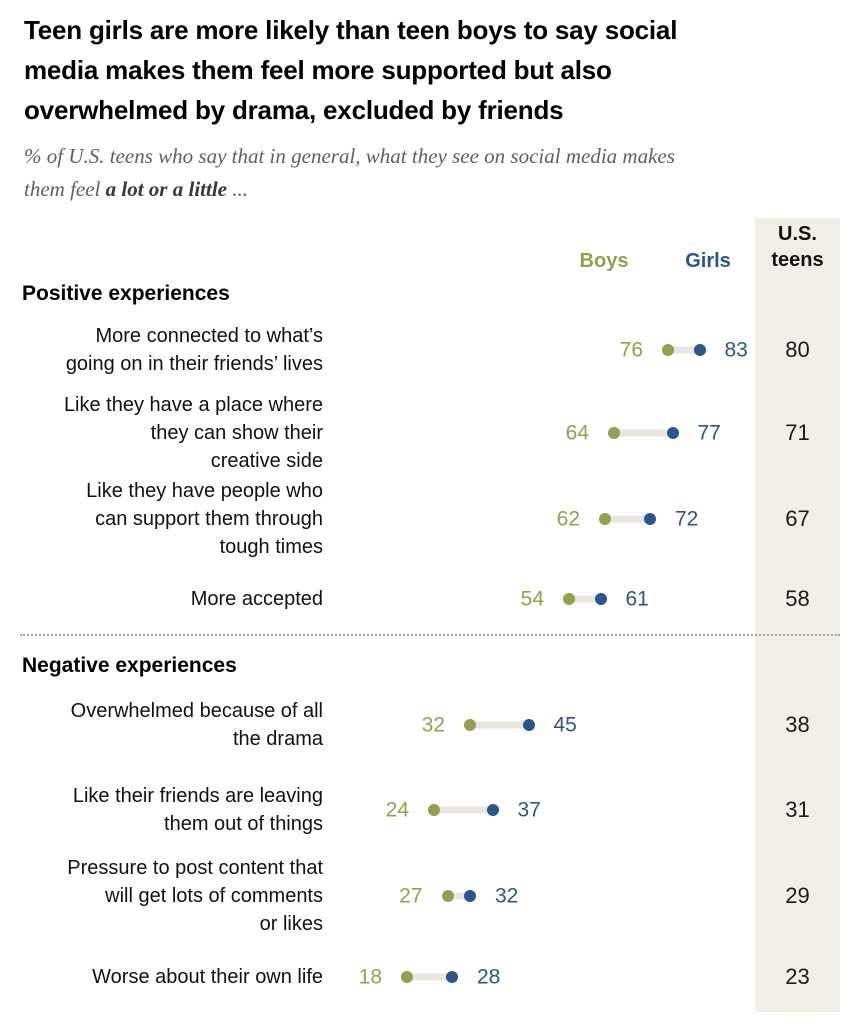 The height and width of the screenshot is (1024, 861). Describe the element at coordinates (708, 261) in the screenshot. I see `column-header-girls: Girls` at that location.